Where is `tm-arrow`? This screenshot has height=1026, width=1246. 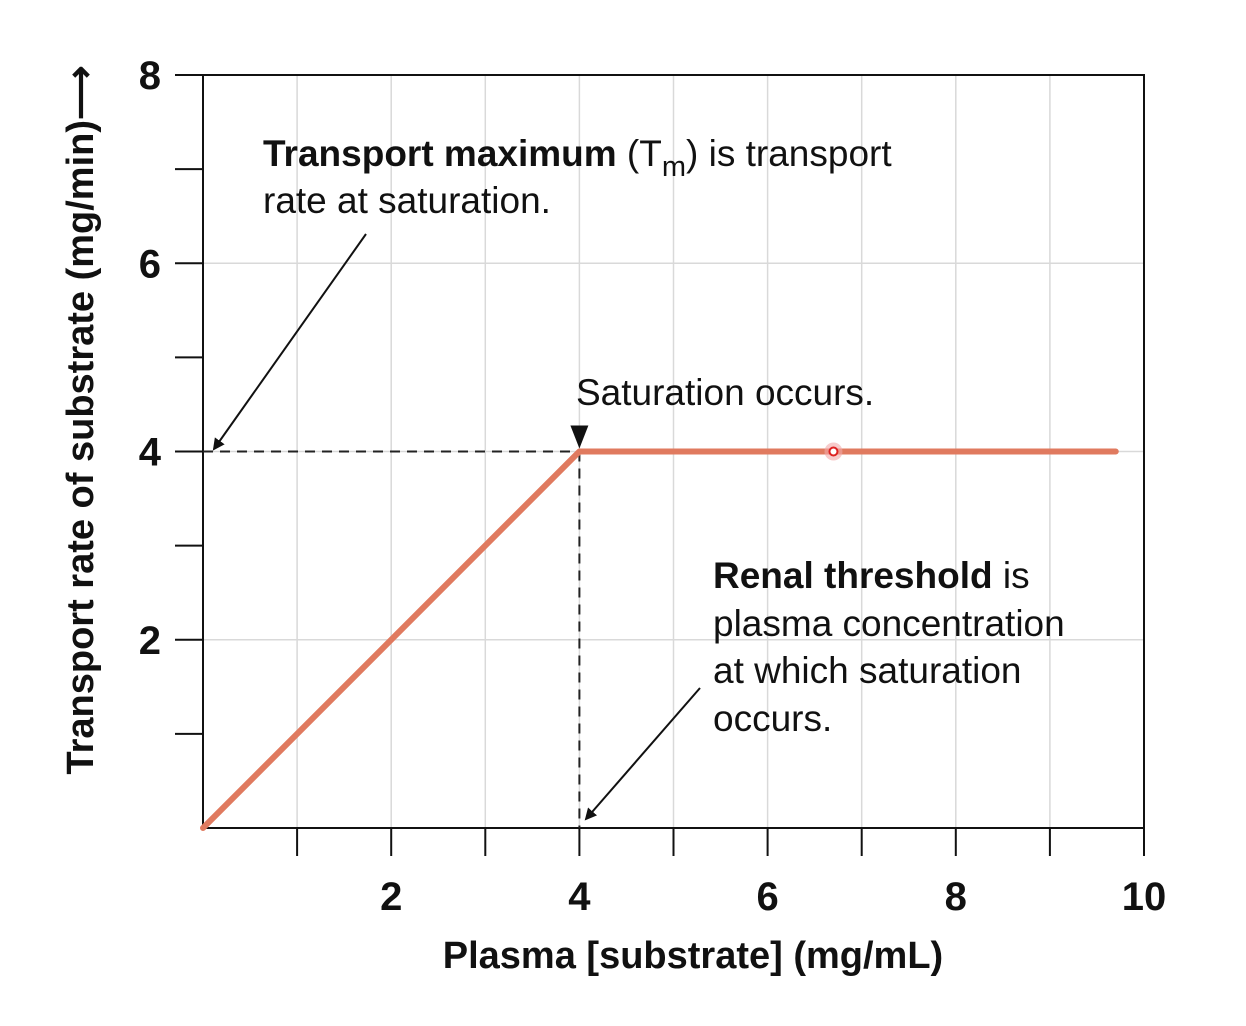
tm-arrow is located at coordinates (289, 342).